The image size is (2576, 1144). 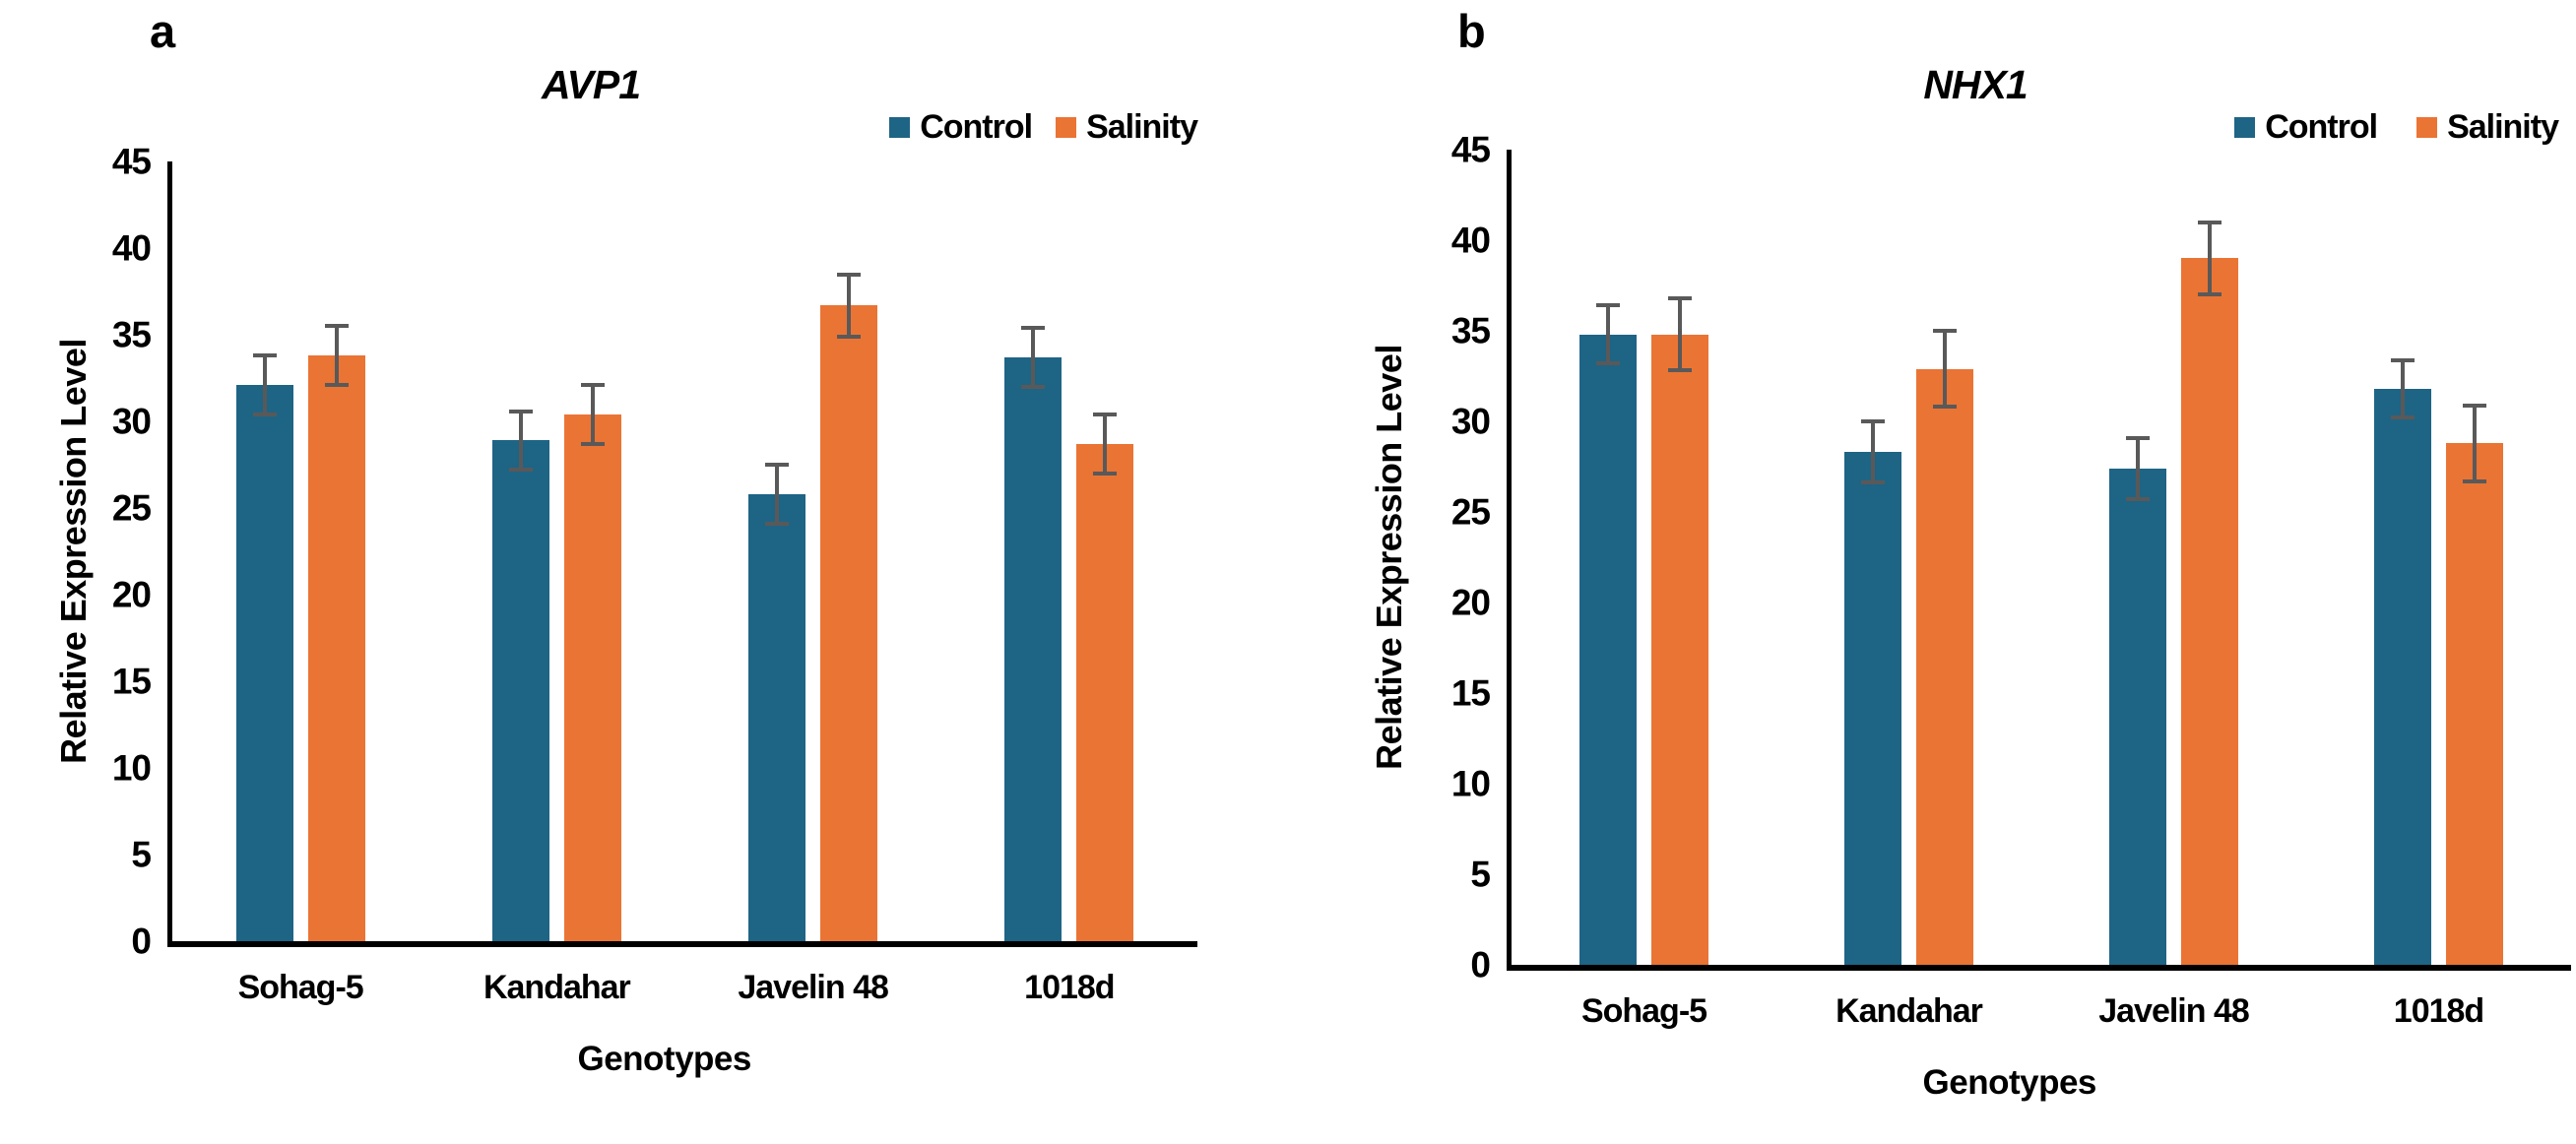 I want to click on chart-title-nhx1: NHX1, so click(x=1975, y=85).